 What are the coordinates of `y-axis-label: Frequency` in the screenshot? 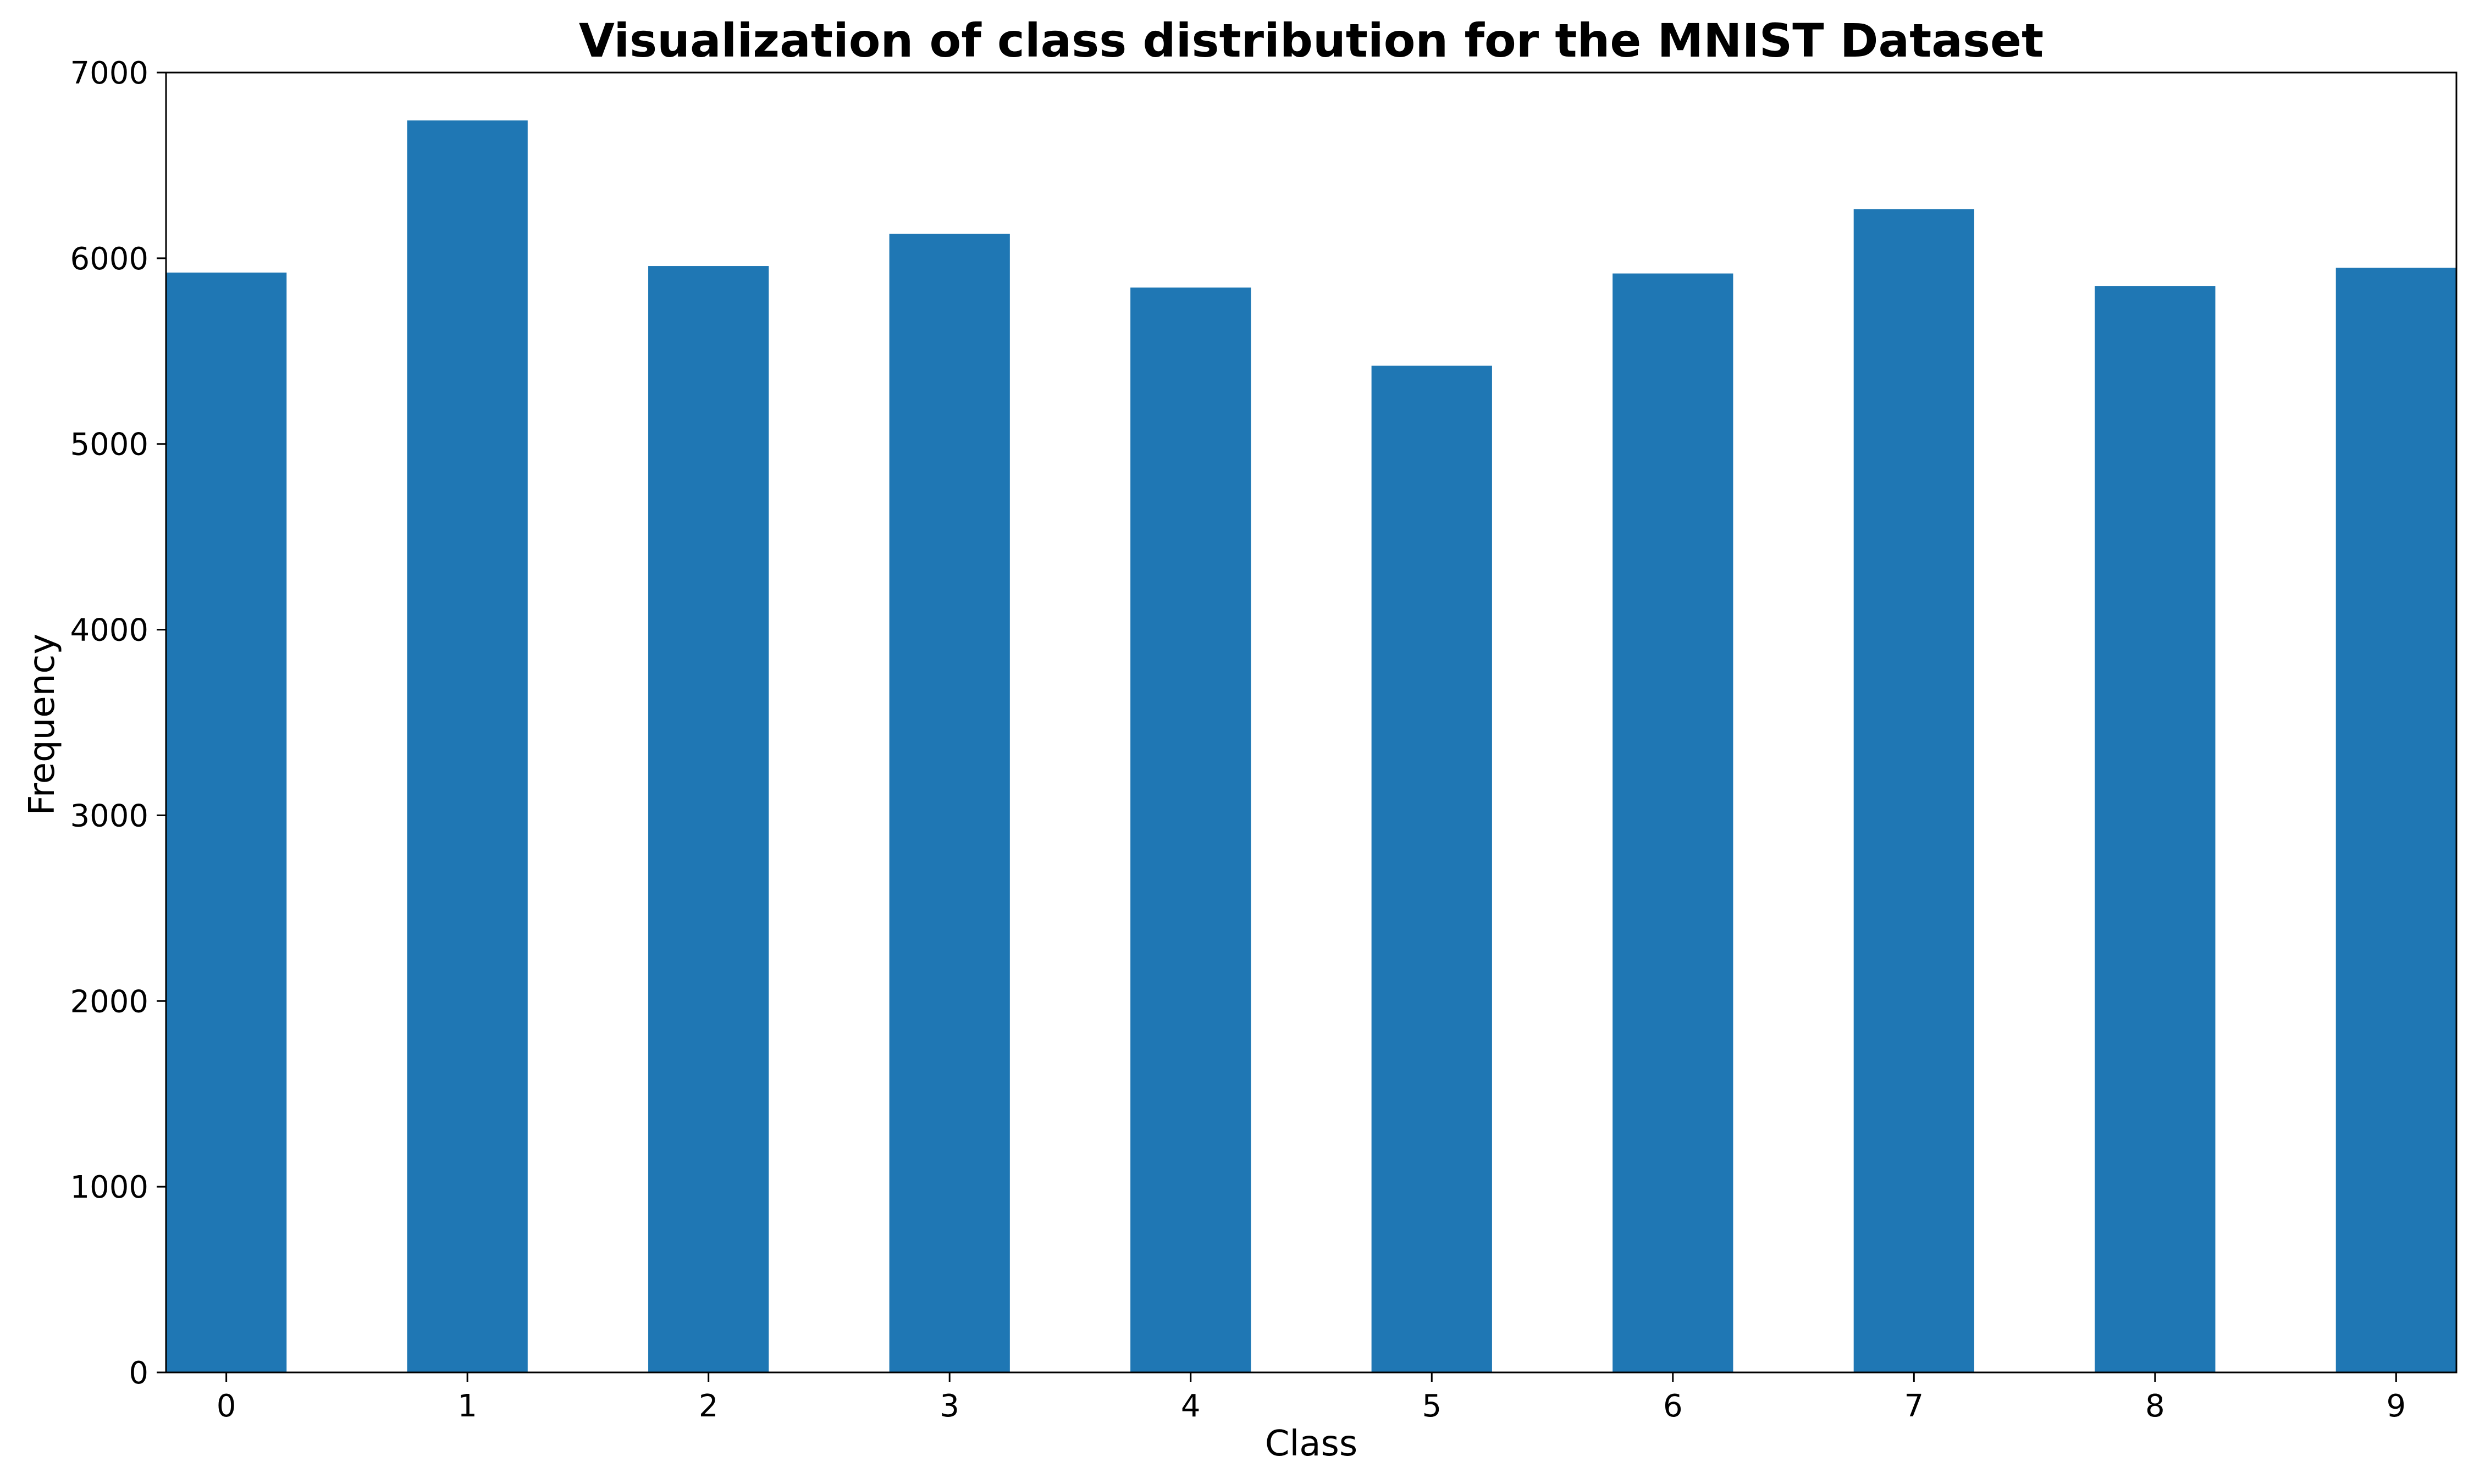 It's located at (43, 725).